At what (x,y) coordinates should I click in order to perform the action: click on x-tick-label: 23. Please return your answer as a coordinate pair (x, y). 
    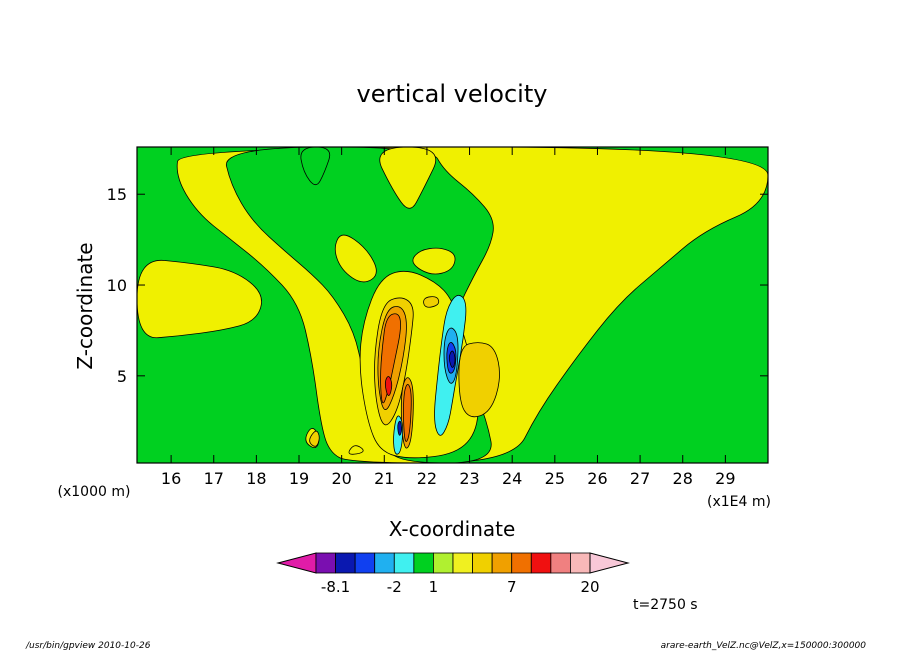
    Looking at the image, I should click on (469, 478).